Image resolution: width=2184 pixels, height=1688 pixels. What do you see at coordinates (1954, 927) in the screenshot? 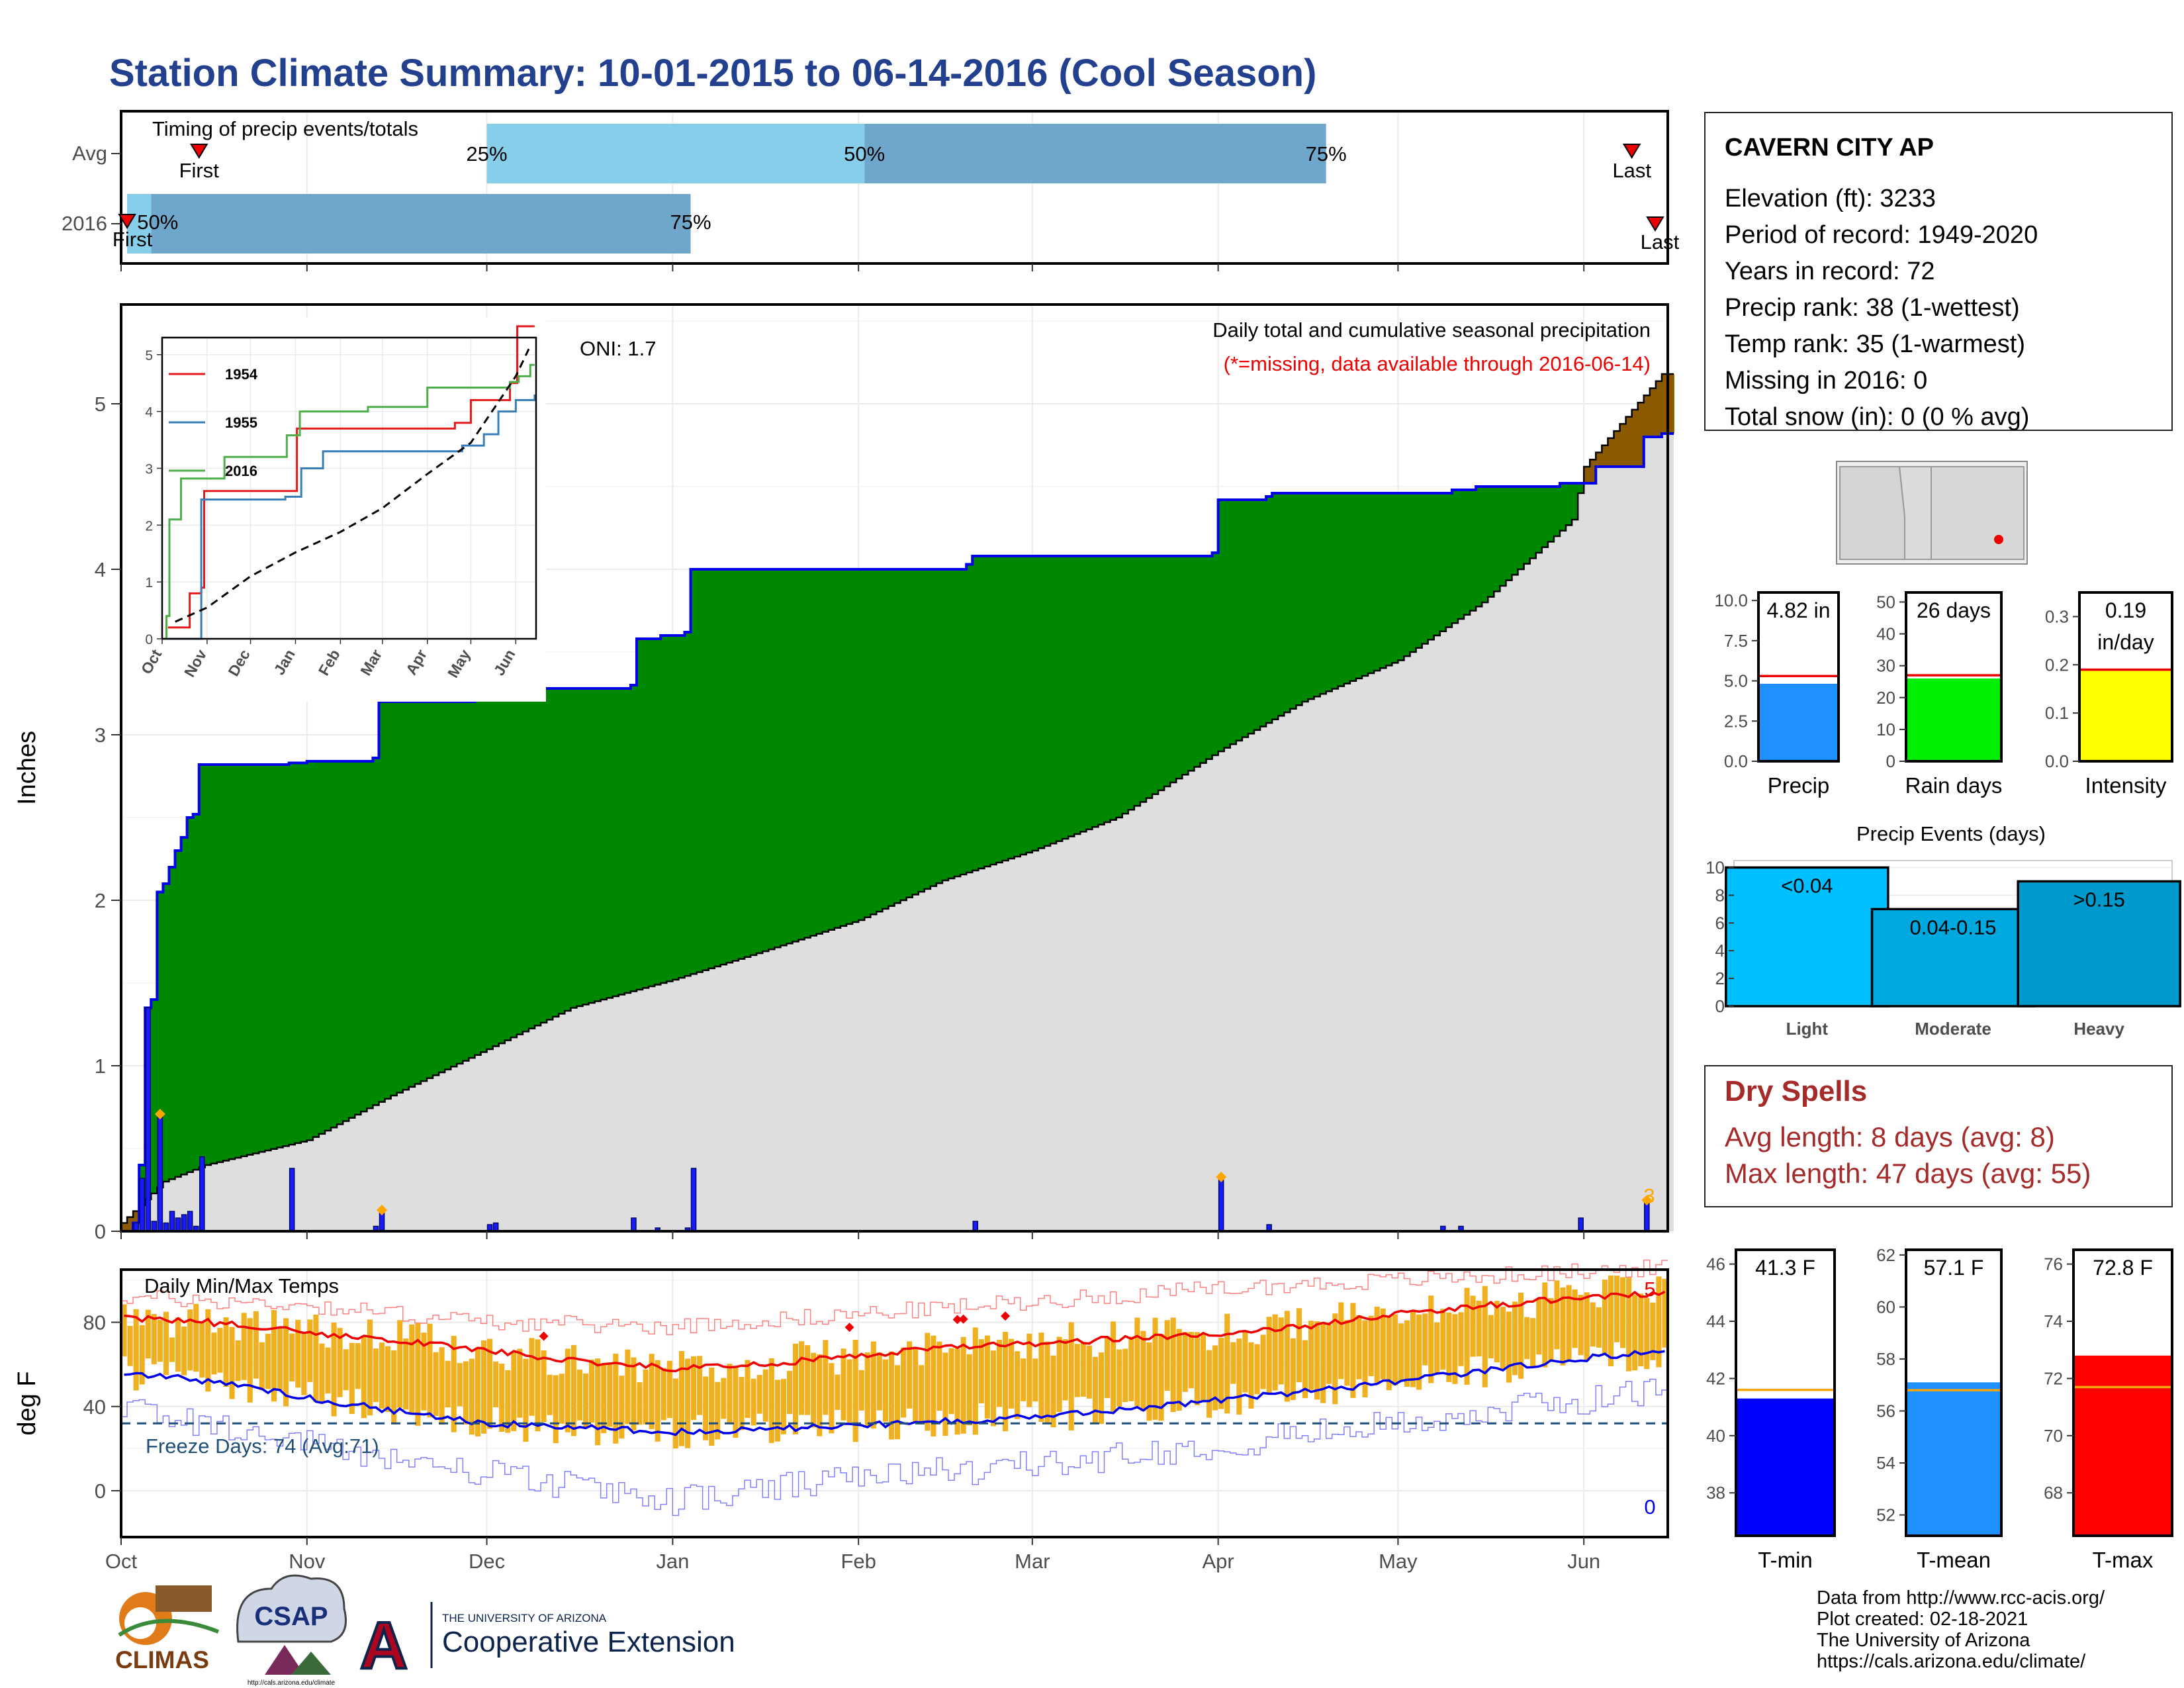
I see `event-bar-label: 0.04-0.15` at bounding box center [1954, 927].